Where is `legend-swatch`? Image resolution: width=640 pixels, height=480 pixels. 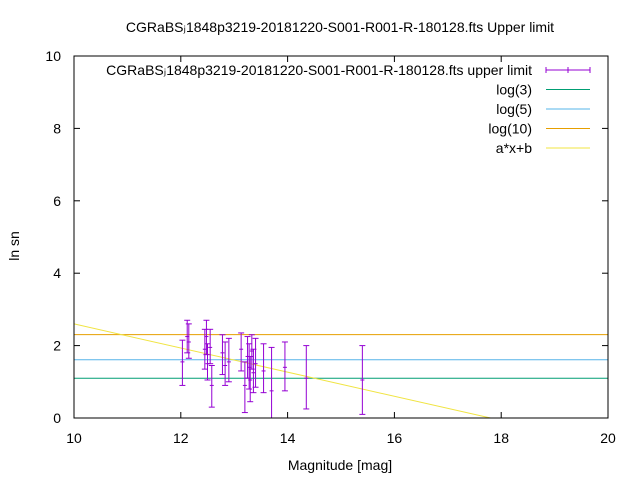
legend-swatch is located at coordinates (568, 70).